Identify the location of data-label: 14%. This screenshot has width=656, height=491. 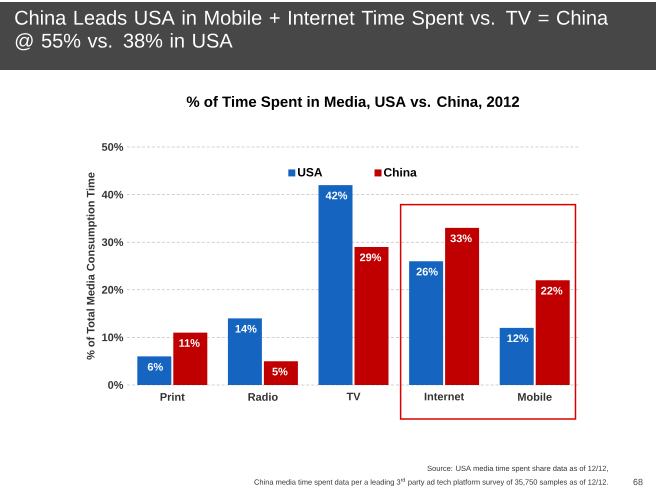
(246, 328).